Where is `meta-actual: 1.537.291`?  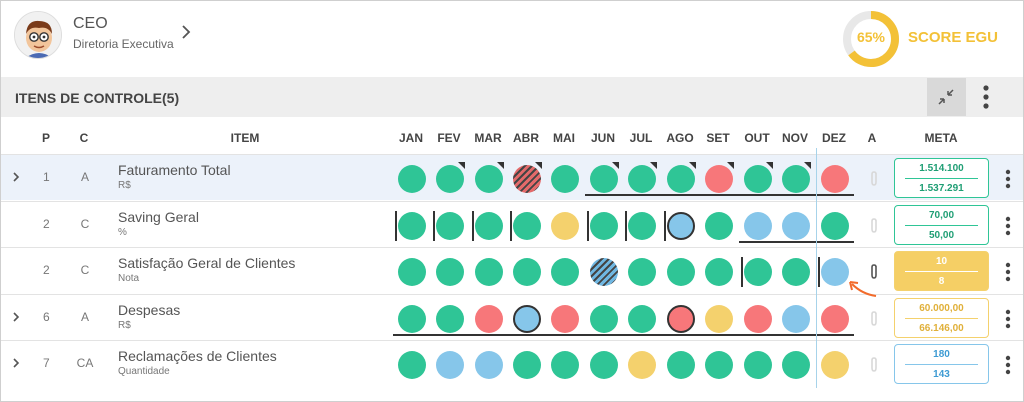
meta-actual: 1.537.291 is located at coordinates (941, 188).